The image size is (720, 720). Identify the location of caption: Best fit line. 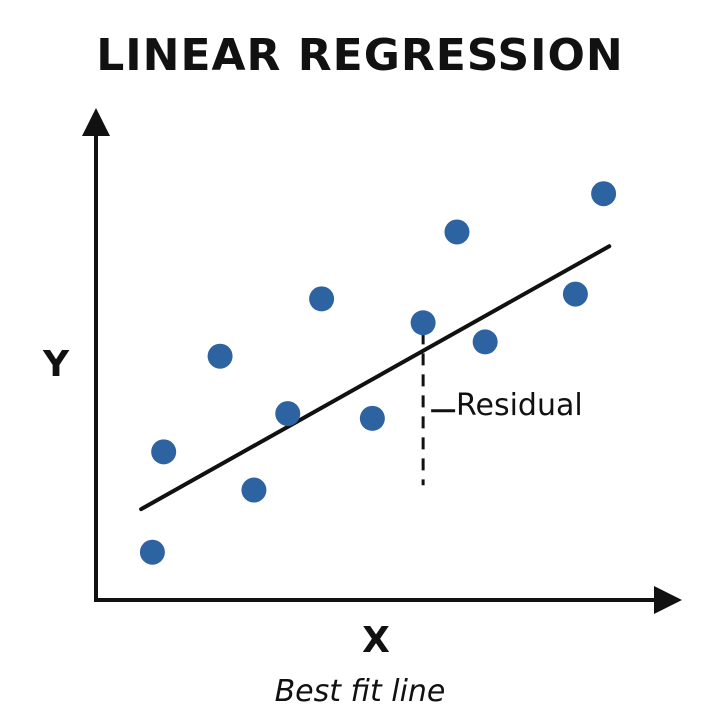
(360, 691).